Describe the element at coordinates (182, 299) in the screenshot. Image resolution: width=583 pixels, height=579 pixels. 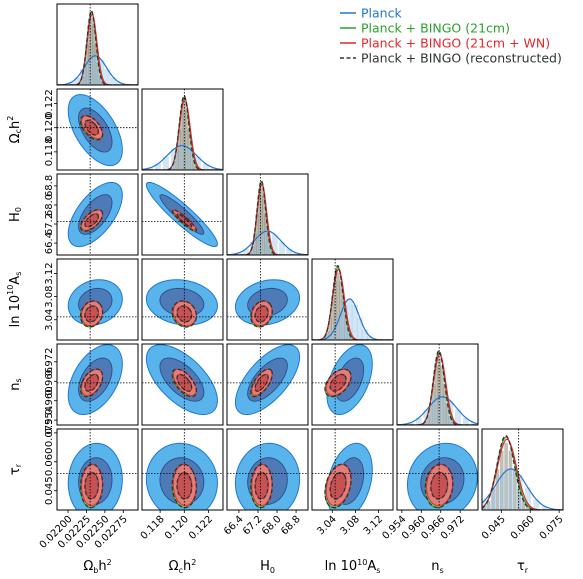
I see `panel-lnAs-och2` at that location.